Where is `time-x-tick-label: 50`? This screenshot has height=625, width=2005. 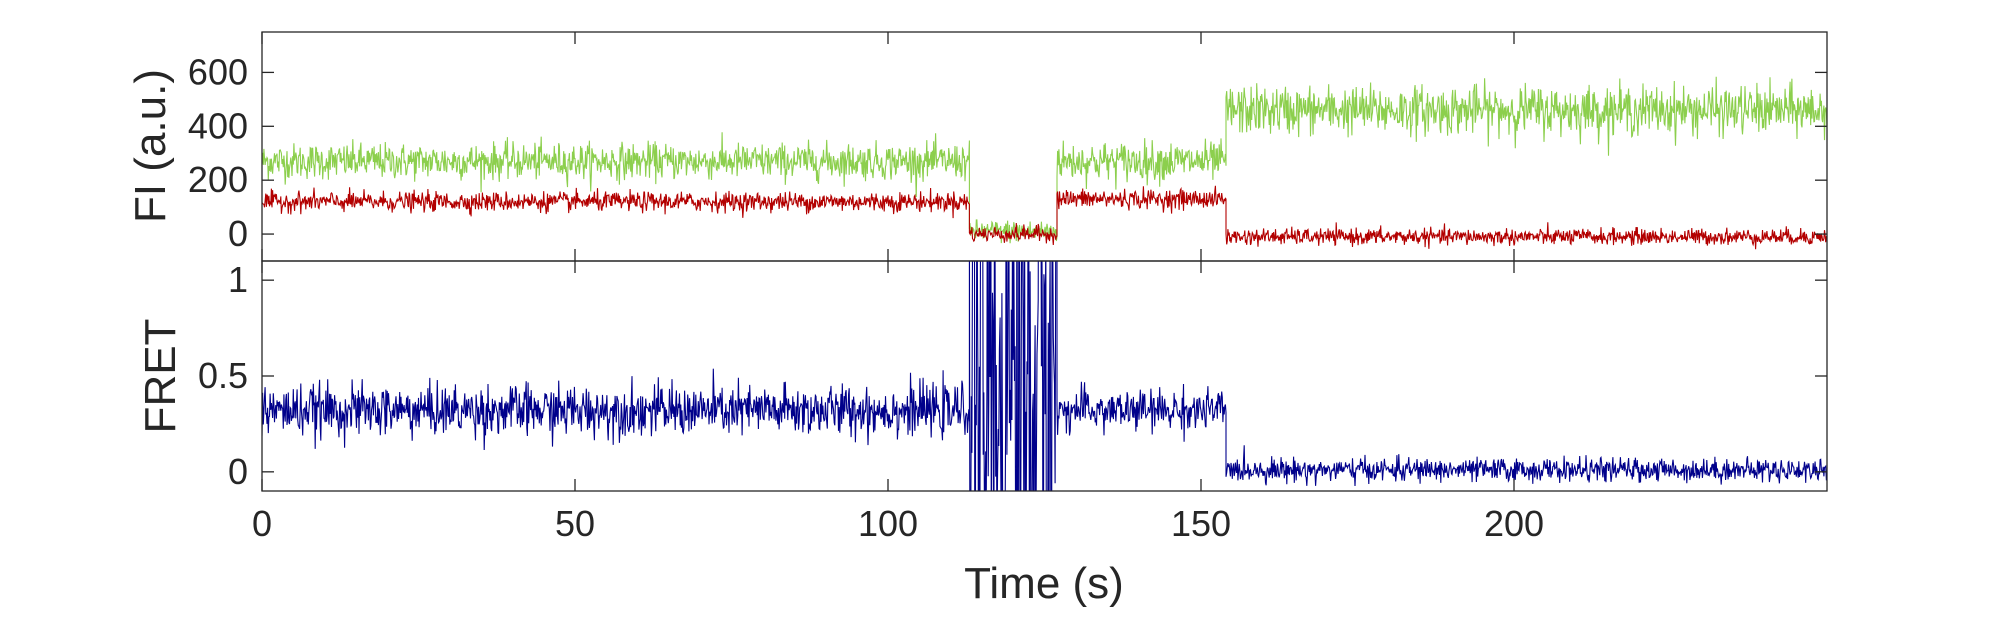 time-x-tick-label: 50 is located at coordinates (575, 523).